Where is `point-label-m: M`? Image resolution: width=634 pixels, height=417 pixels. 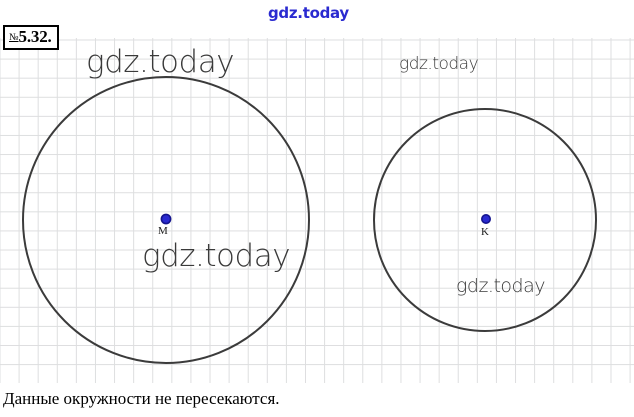
point-label-m: M is located at coordinates (163, 231).